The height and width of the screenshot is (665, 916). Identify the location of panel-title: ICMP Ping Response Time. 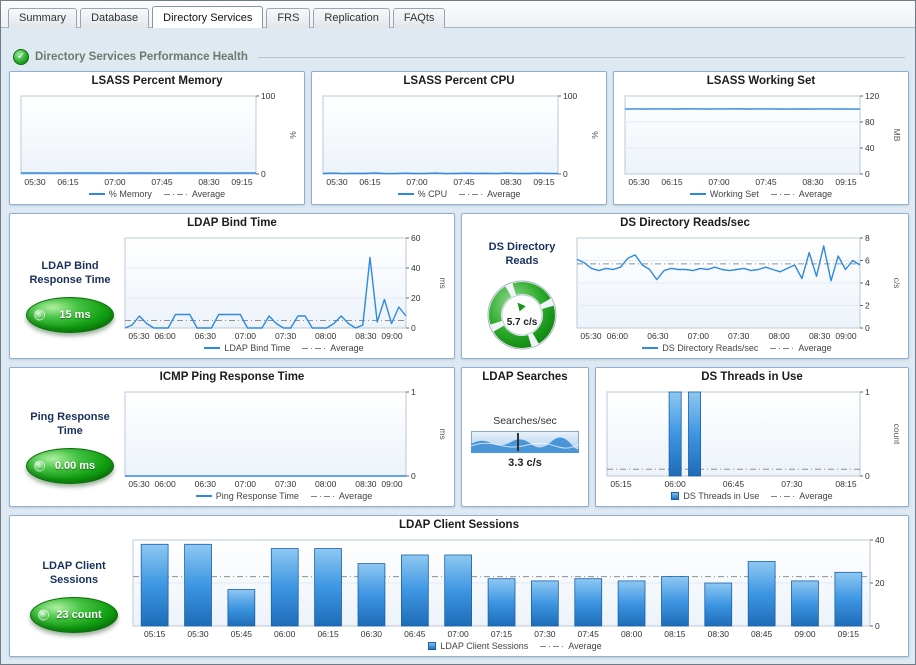
(232, 377).